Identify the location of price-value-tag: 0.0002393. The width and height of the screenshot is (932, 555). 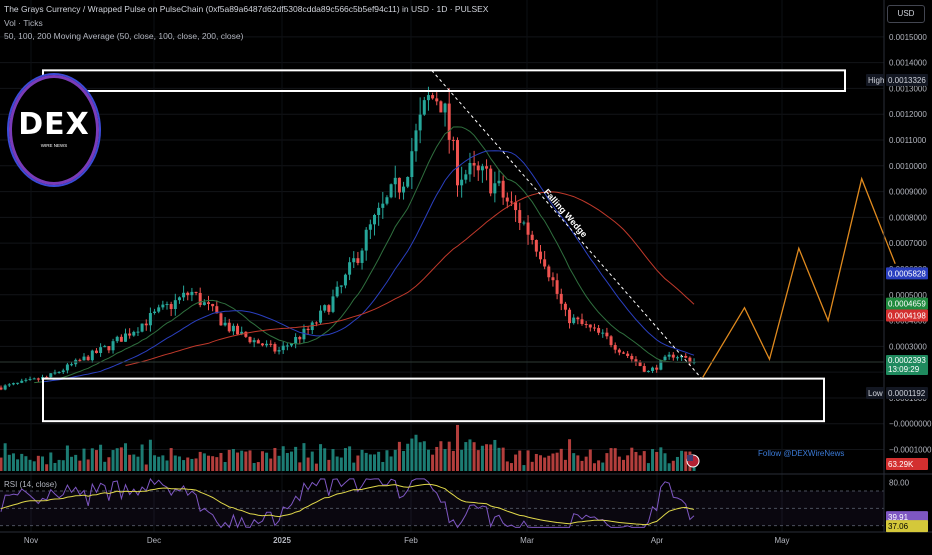
(907, 360).